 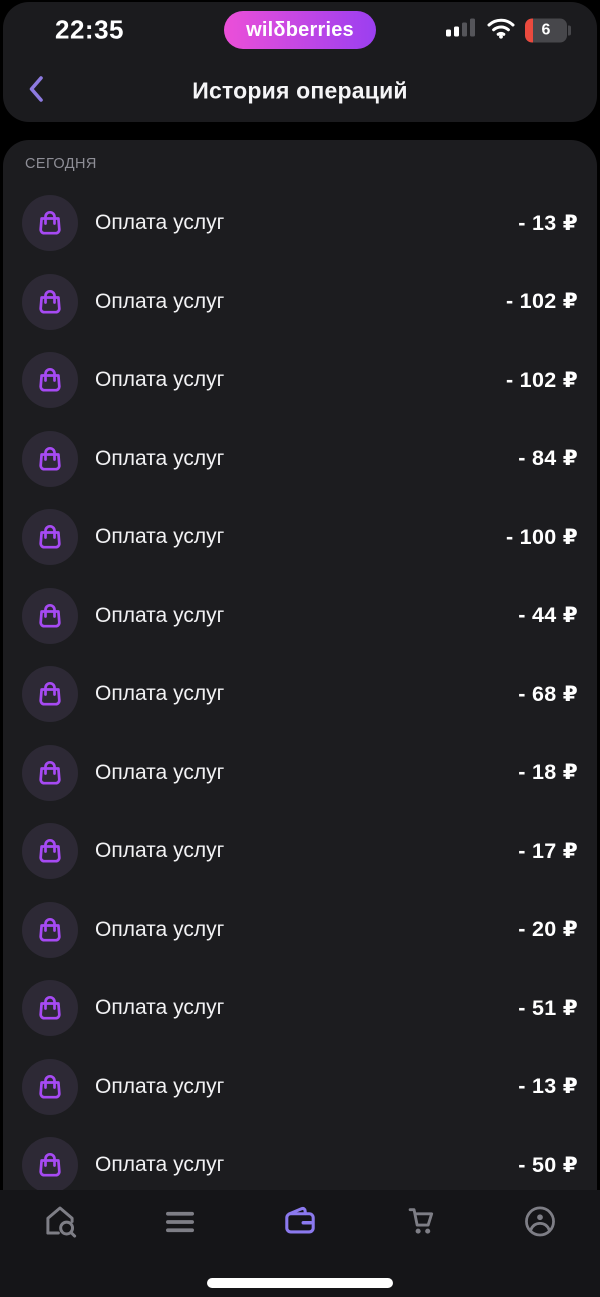 I want to click on transaction-row: Оплата услуг - 68 ₽, so click(x=300, y=694).